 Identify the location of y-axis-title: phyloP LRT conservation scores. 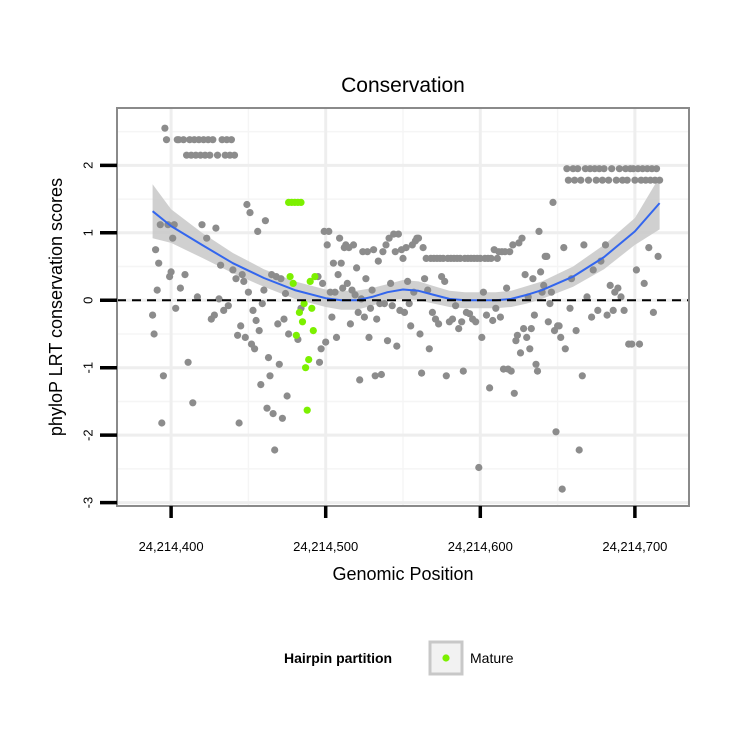
(56, 307).